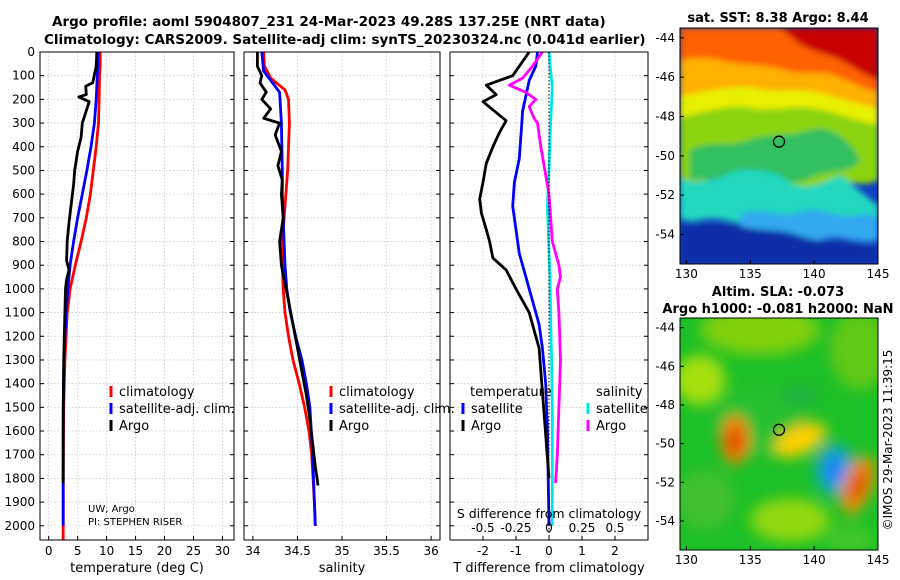 This screenshot has width=900, height=580. Describe the element at coordinates (619, 392) in the screenshot. I see `legend-title-salinity: salinity` at that location.